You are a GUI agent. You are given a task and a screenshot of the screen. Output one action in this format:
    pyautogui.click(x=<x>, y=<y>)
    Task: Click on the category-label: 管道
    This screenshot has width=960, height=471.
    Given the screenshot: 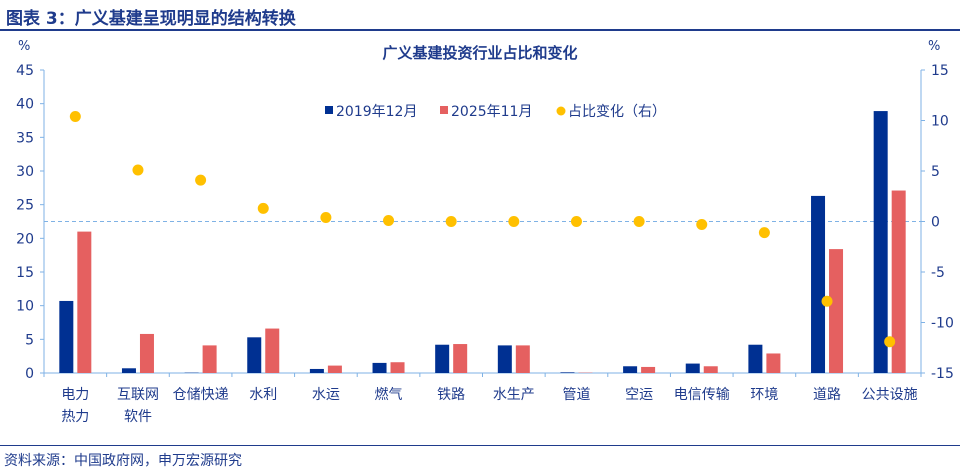 What is the action you would take?
    pyautogui.click(x=576, y=395)
    